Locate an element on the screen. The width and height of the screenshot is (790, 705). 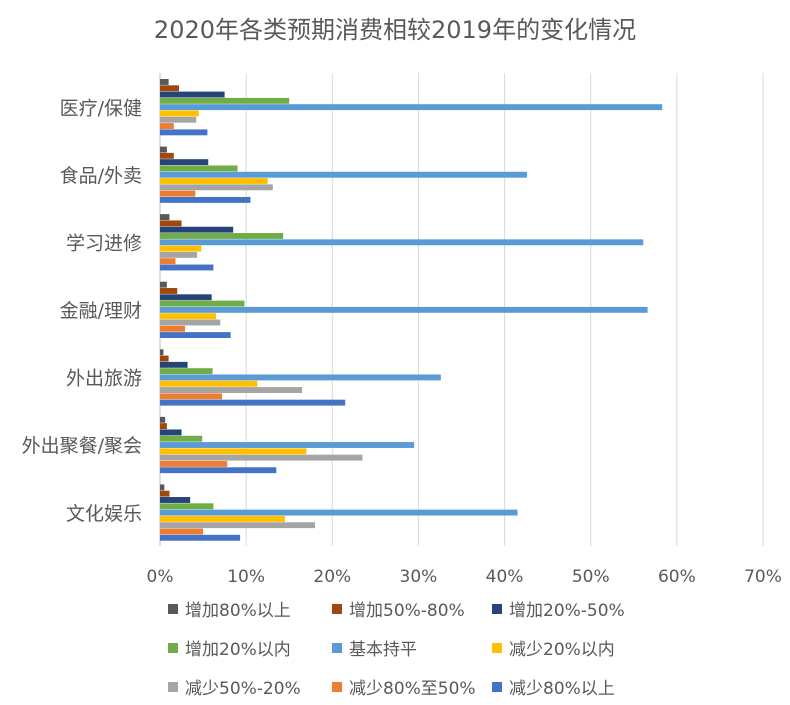
legend-item: 基本持平 is located at coordinates (374, 650).